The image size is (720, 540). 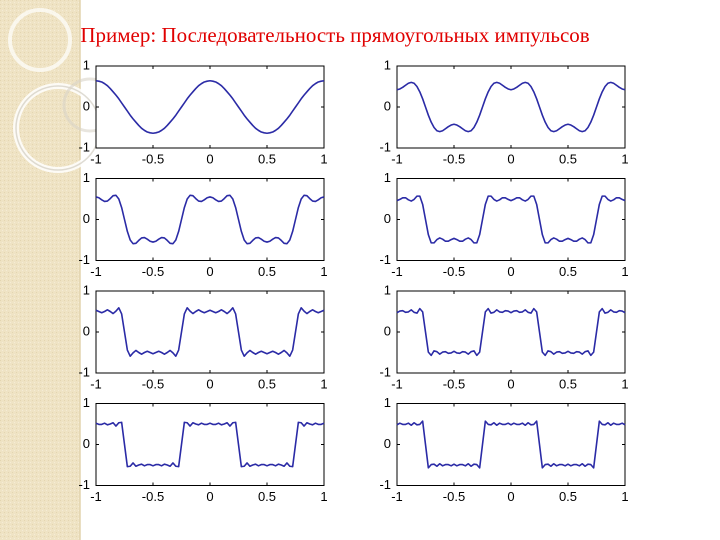 I want to click on deco-ring, so click(x=40, y=40).